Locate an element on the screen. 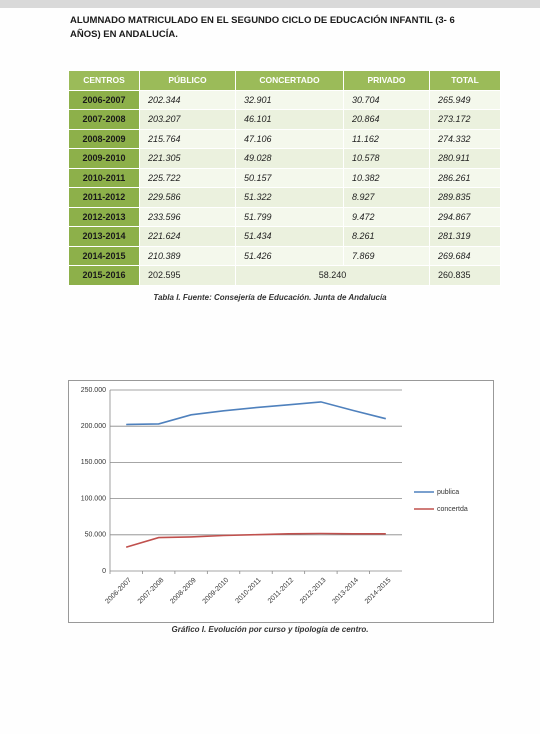 This screenshot has width=540, height=734. table-cell: 51.426 is located at coordinates (289, 255).